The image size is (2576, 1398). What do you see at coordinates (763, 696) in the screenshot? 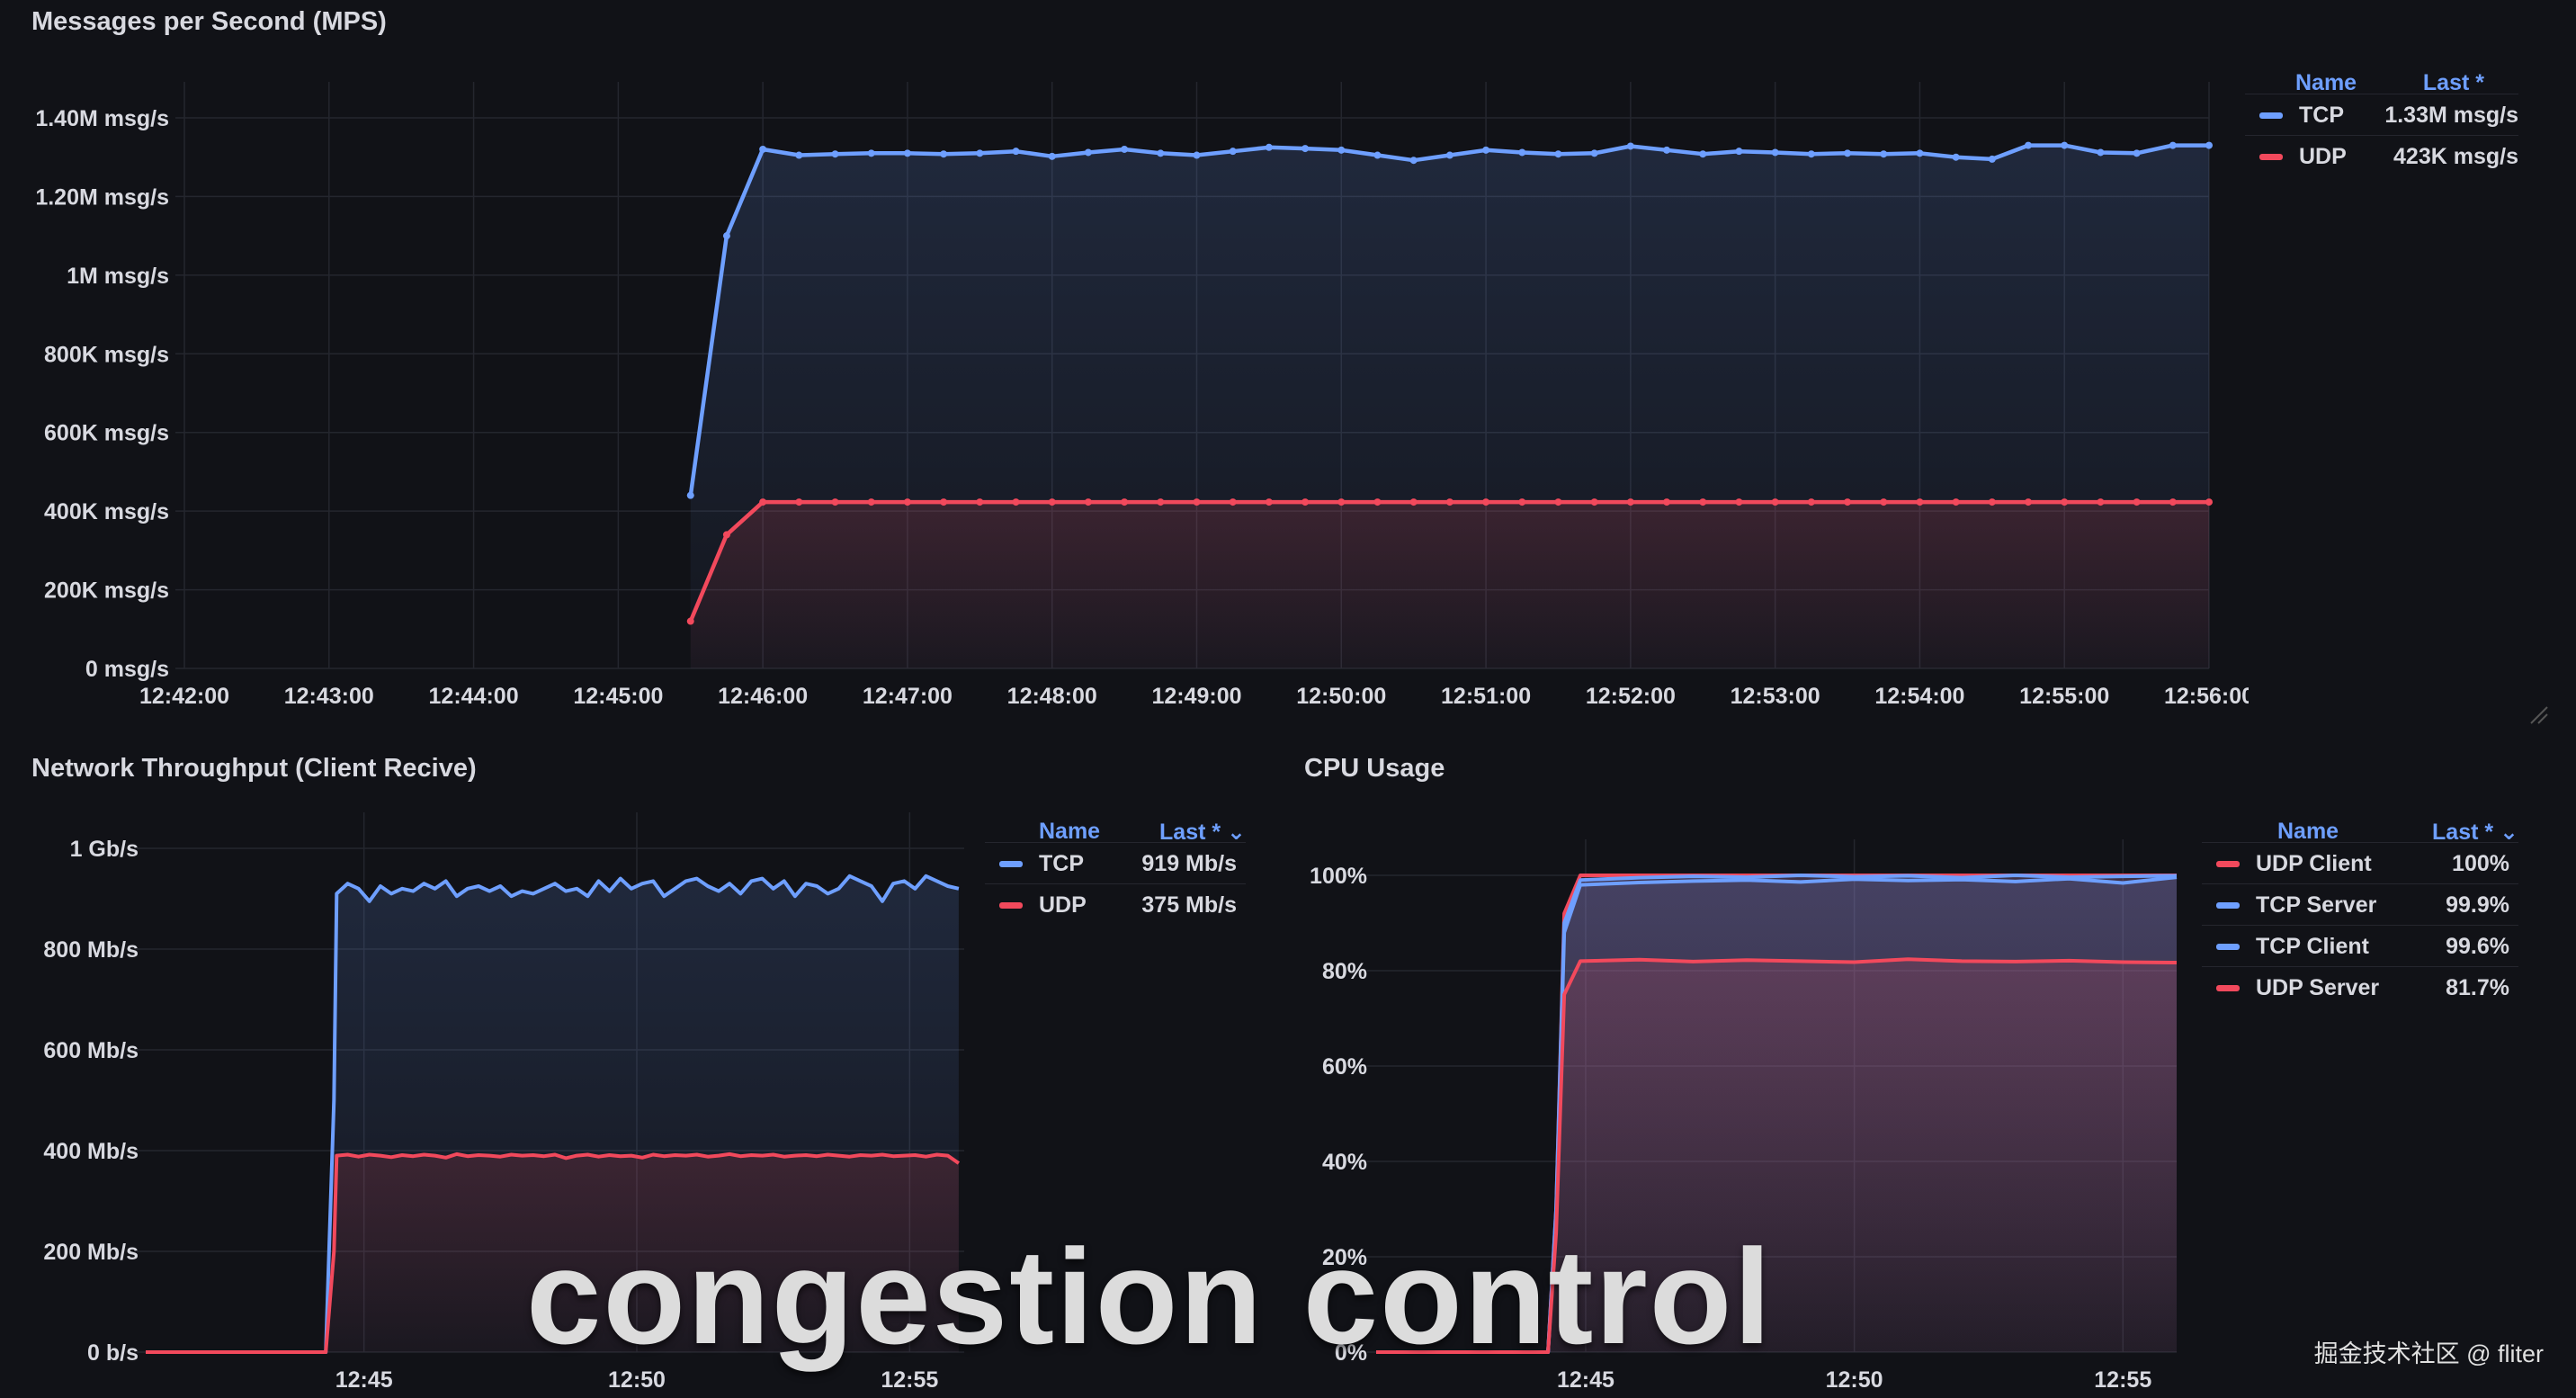
I see `x-tick-label: 12:46:00` at bounding box center [763, 696].